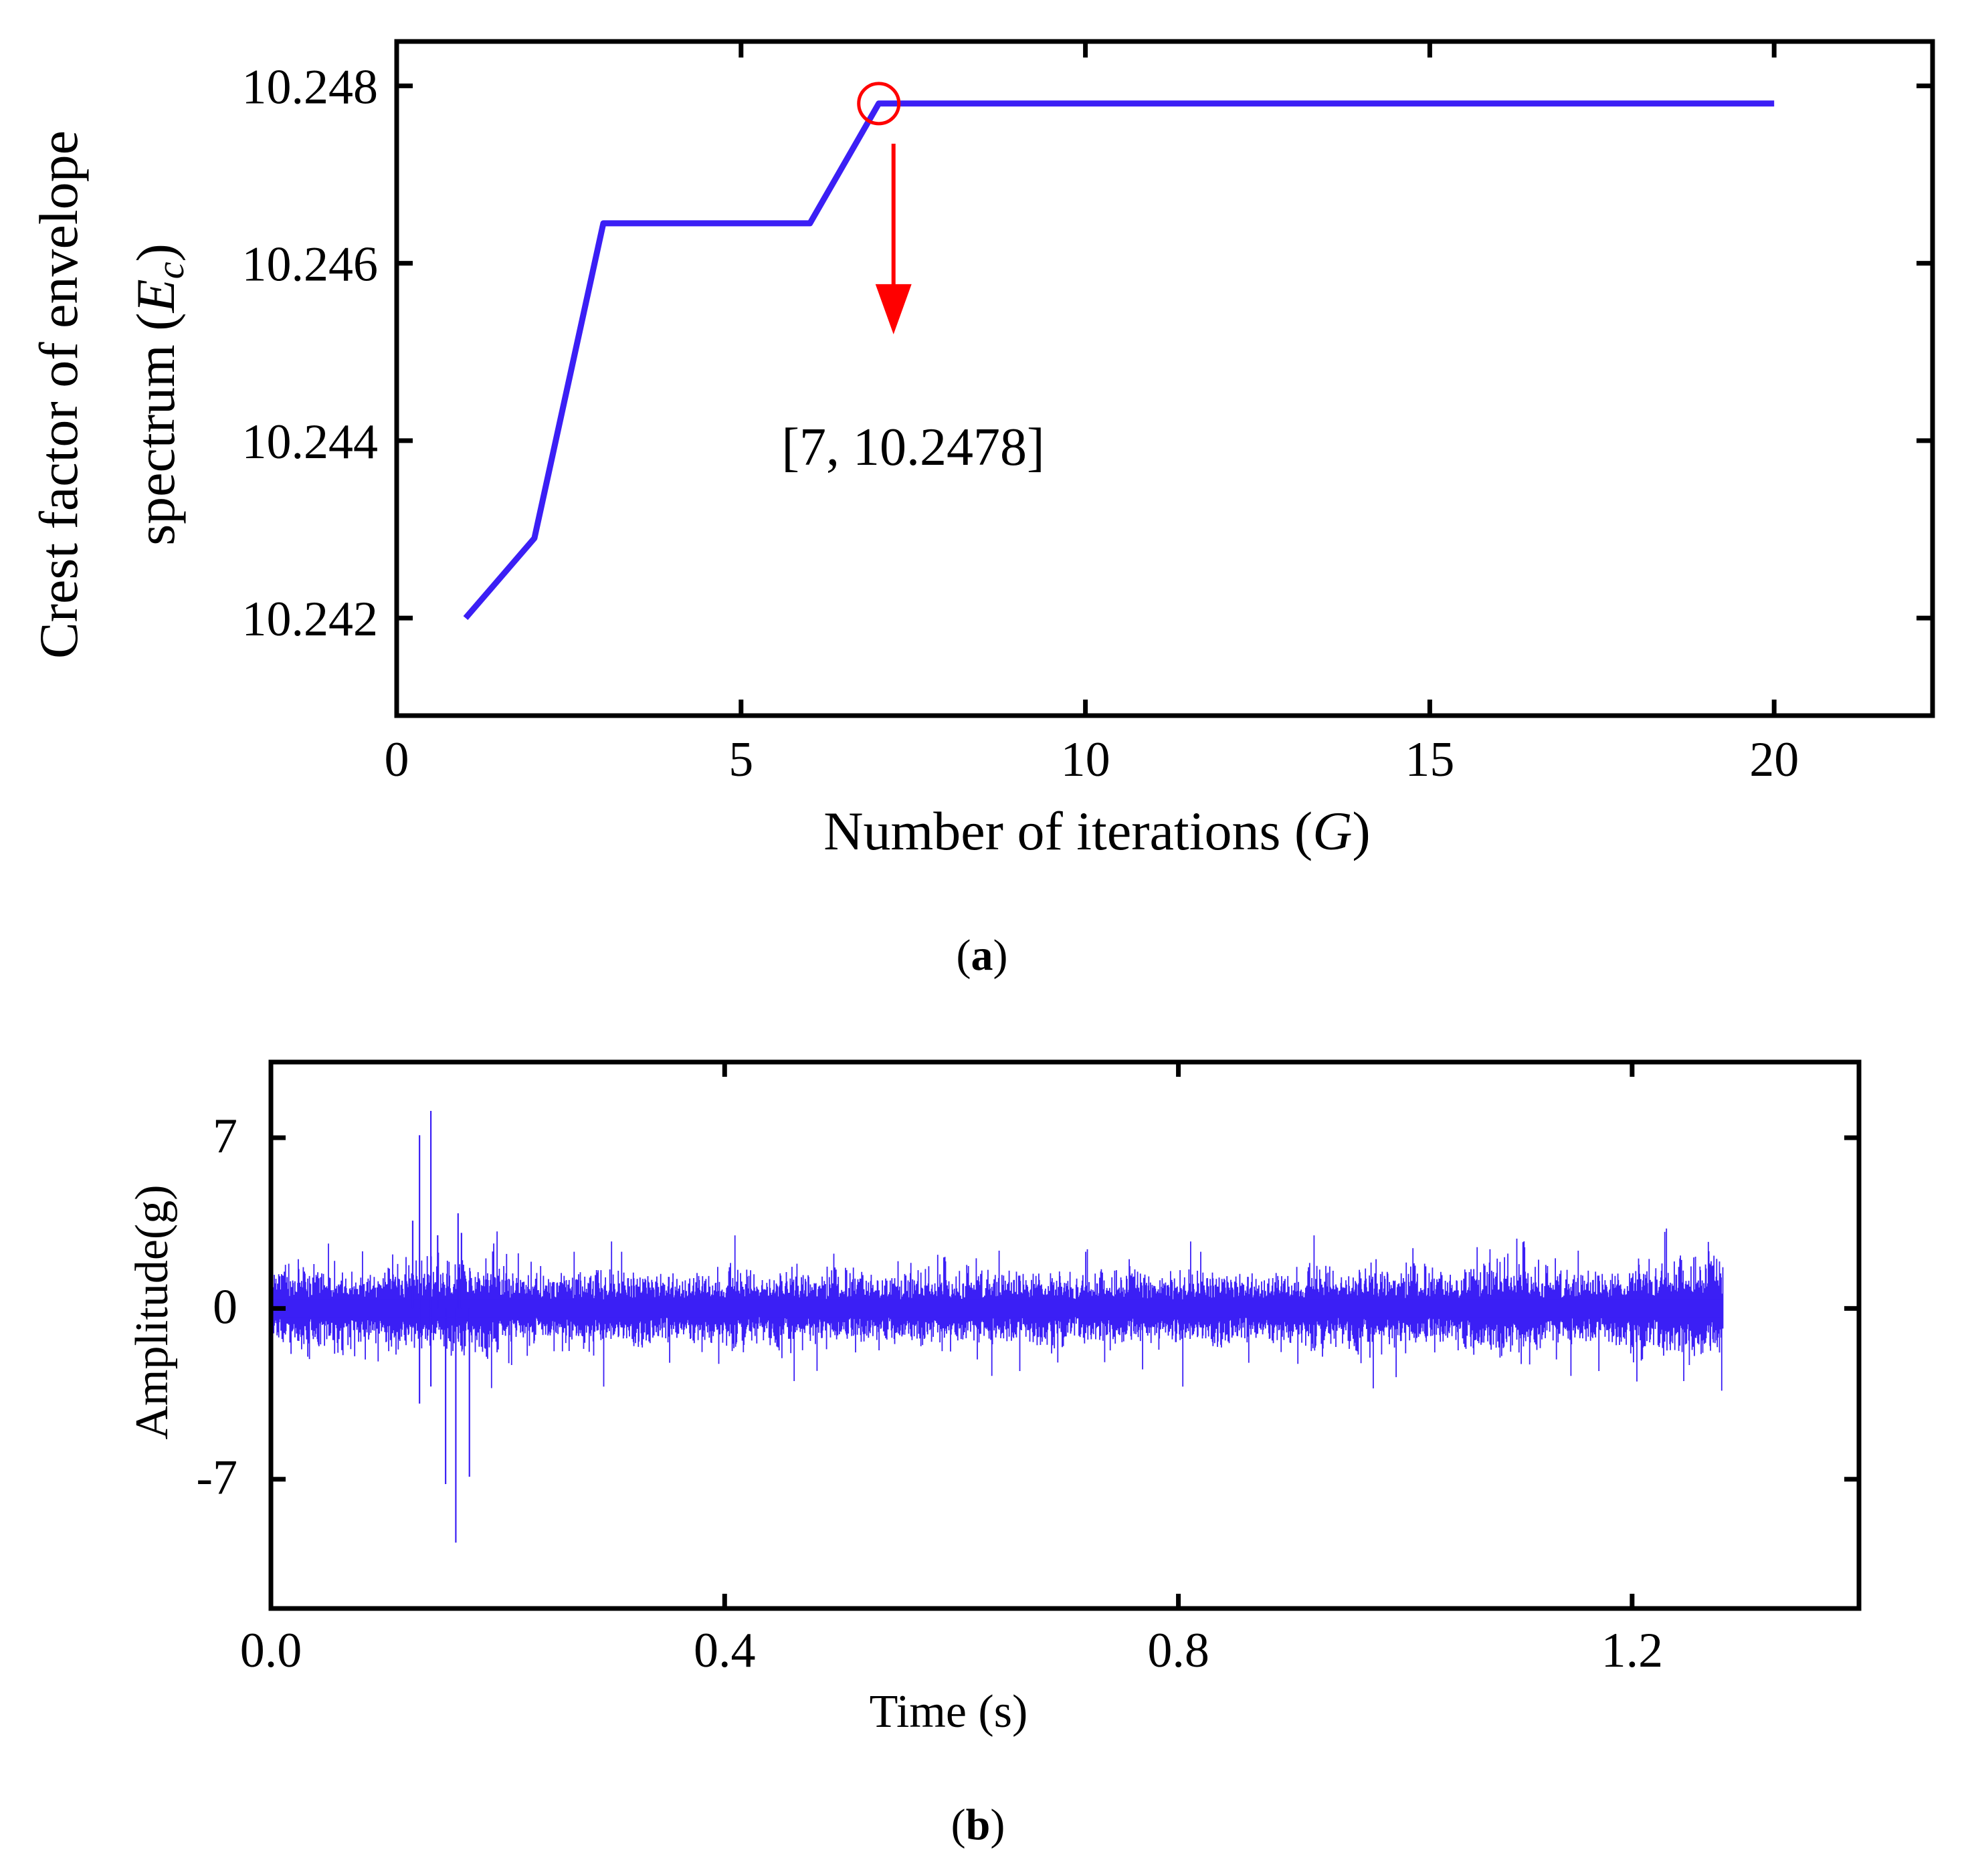 The image size is (1964, 1876). What do you see at coordinates (725, 1650) in the screenshot?
I see `x-tick-label: 0.4` at bounding box center [725, 1650].